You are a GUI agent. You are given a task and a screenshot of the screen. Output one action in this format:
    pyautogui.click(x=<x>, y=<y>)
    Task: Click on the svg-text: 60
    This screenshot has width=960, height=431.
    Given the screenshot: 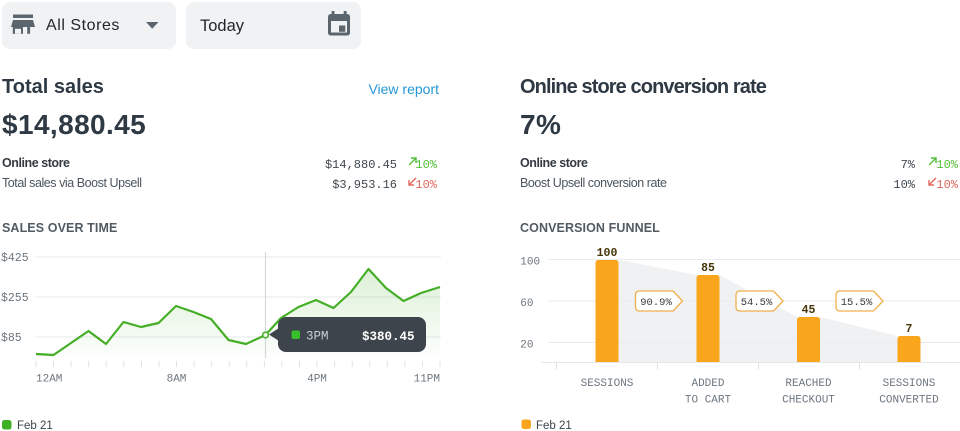 What is the action you would take?
    pyautogui.click(x=526, y=304)
    